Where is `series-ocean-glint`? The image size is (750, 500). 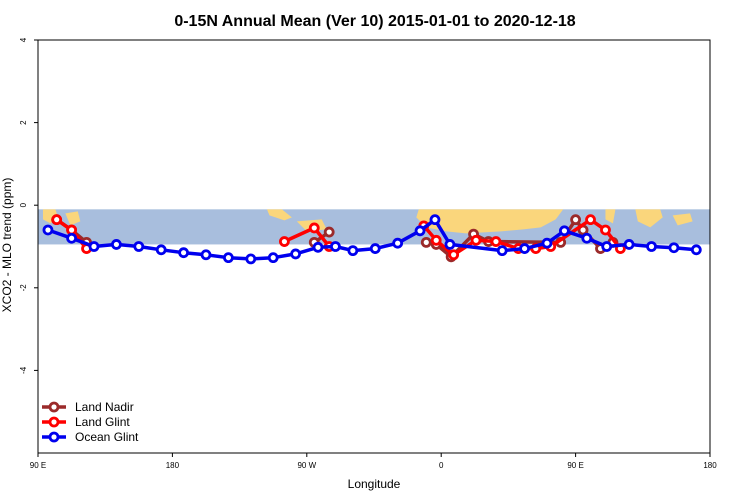 series-ocean-glint is located at coordinates (372, 239).